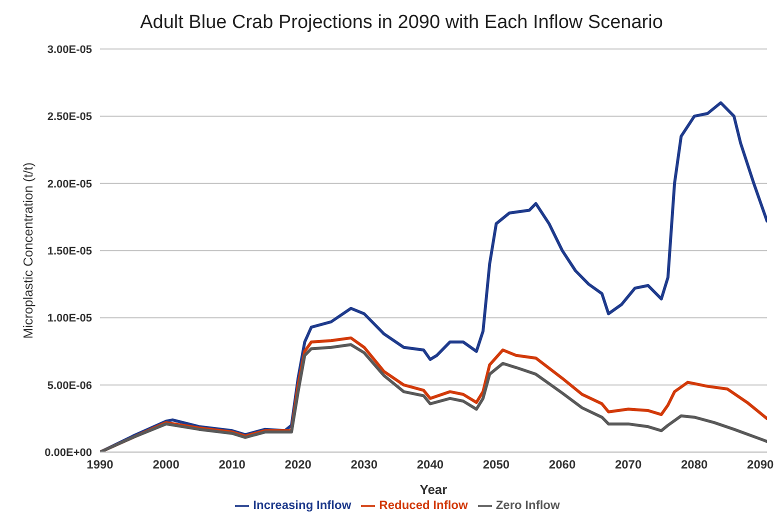 The height and width of the screenshot is (525, 783). What do you see at coordinates (100, 465) in the screenshot?
I see `x-tick-label: 1990` at bounding box center [100, 465].